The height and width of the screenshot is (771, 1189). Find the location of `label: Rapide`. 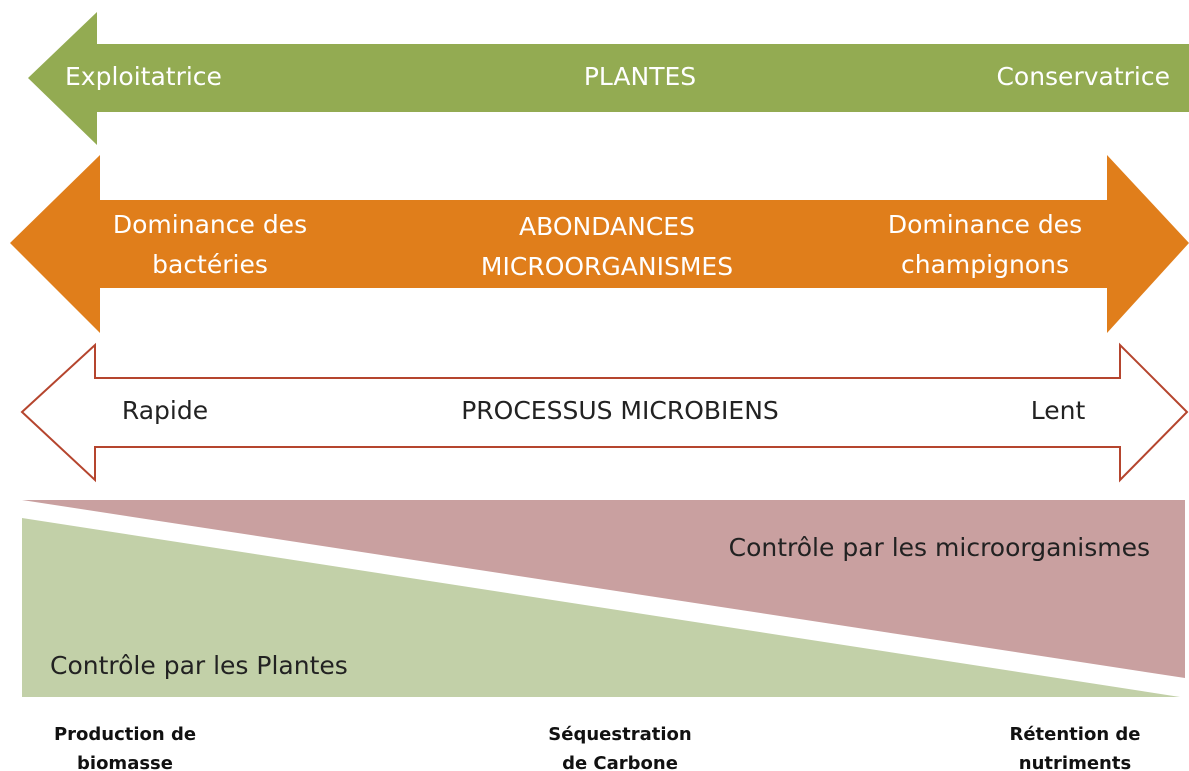

label: Rapide is located at coordinates (165, 410).